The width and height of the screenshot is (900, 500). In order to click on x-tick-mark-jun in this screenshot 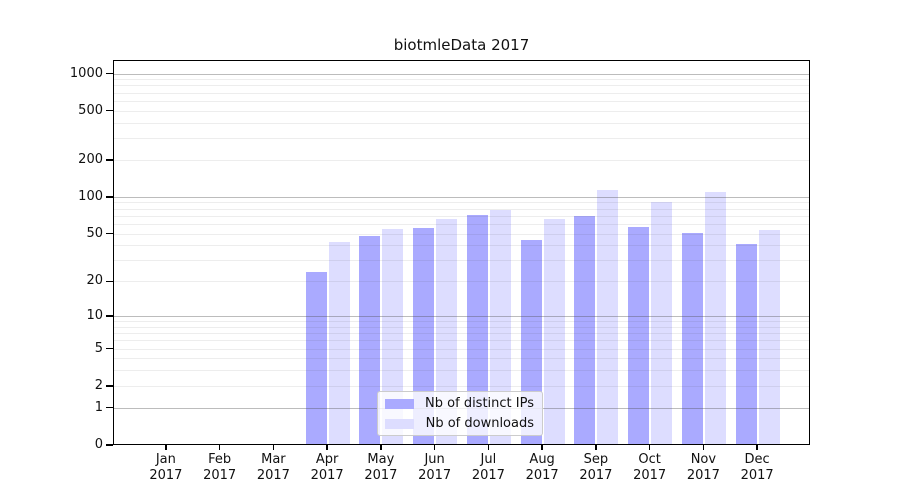, I will do `click(434, 447)`.